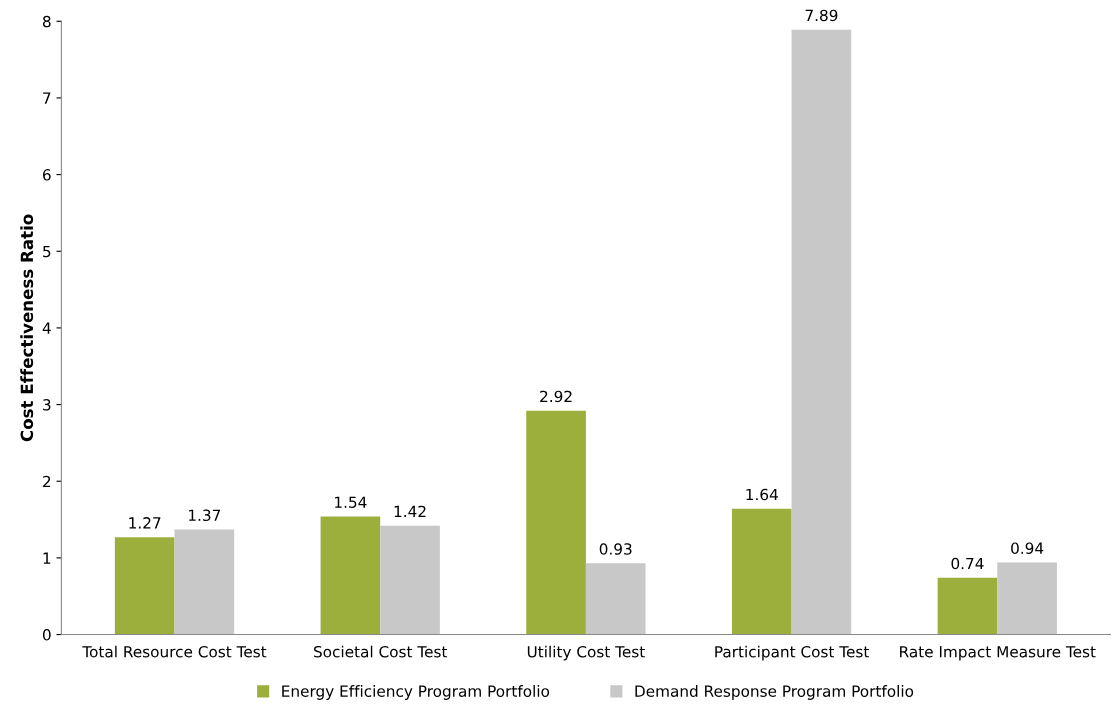 Image resolution: width=1116 pixels, height=709 pixels. I want to click on x-tick-label: Societal Cost Test, so click(380, 651).